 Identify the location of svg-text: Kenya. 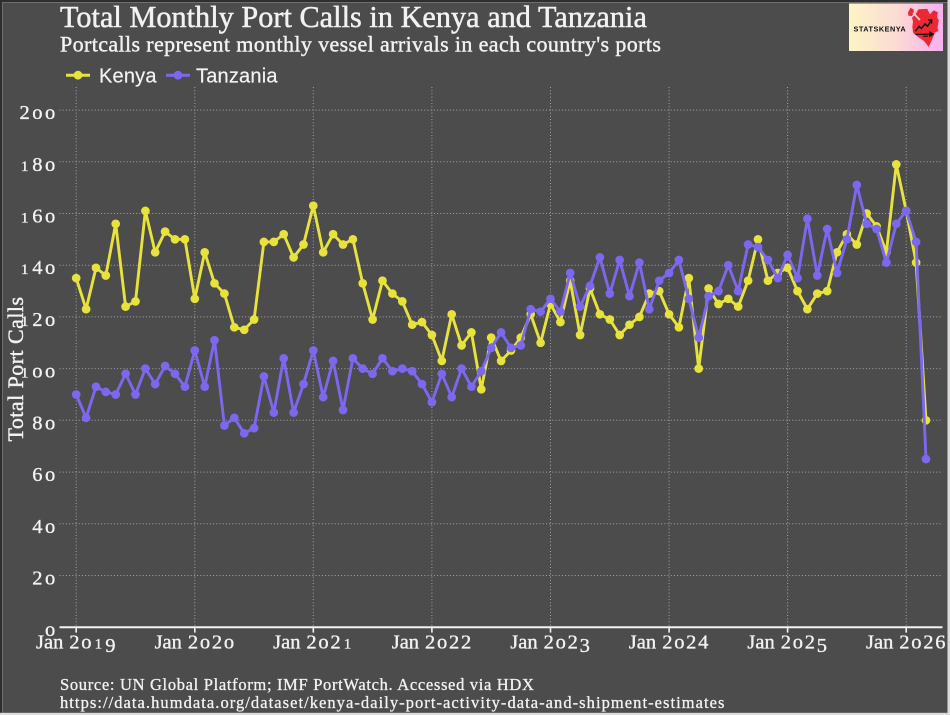
(128, 77).